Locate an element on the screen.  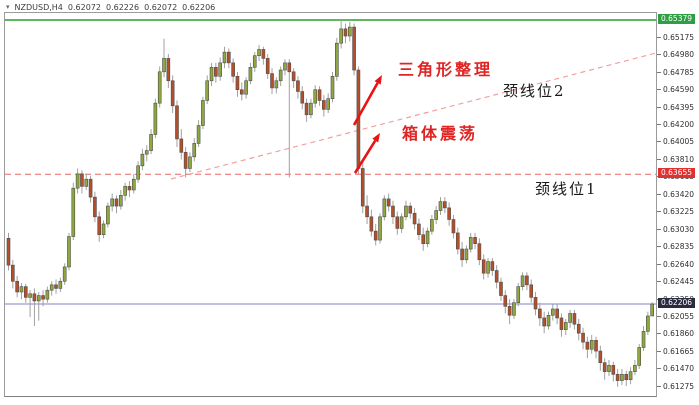
quote-open: 0.62072 is located at coordinates (84, 7).